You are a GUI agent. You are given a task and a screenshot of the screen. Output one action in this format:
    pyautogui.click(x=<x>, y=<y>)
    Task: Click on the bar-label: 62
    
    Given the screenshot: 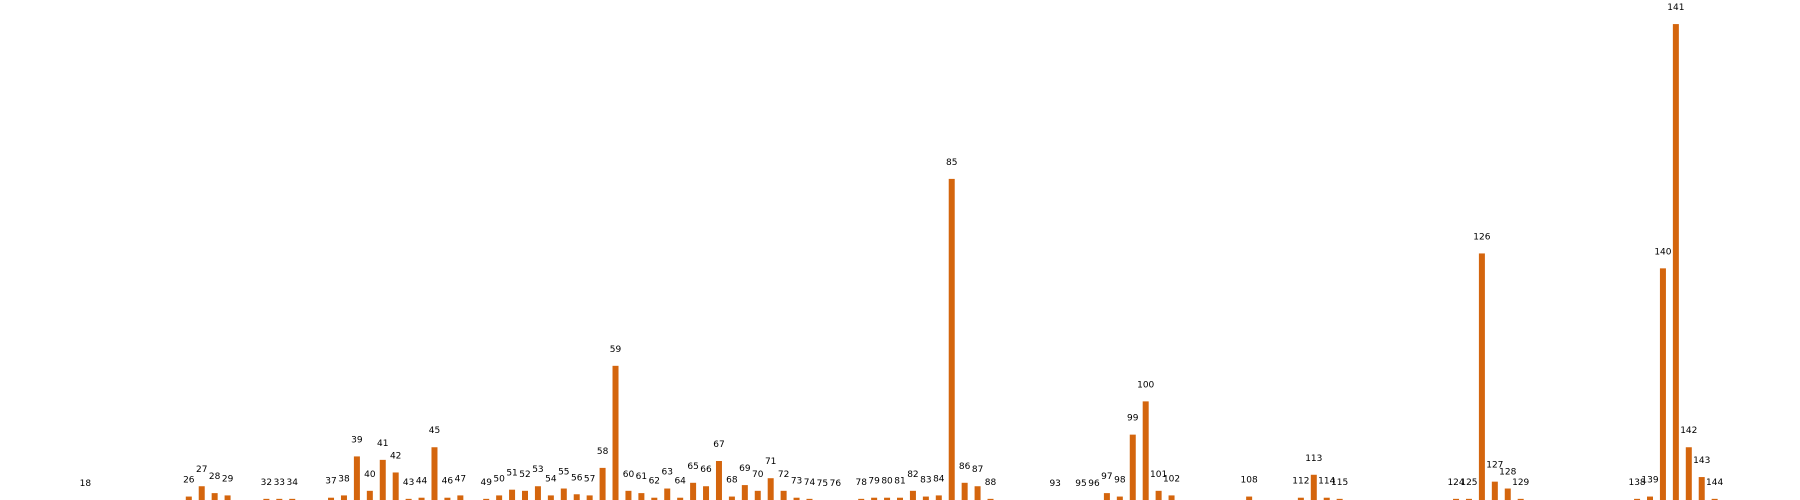 What is the action you would take?
    pyautogui.click(x=654, y=482)
    